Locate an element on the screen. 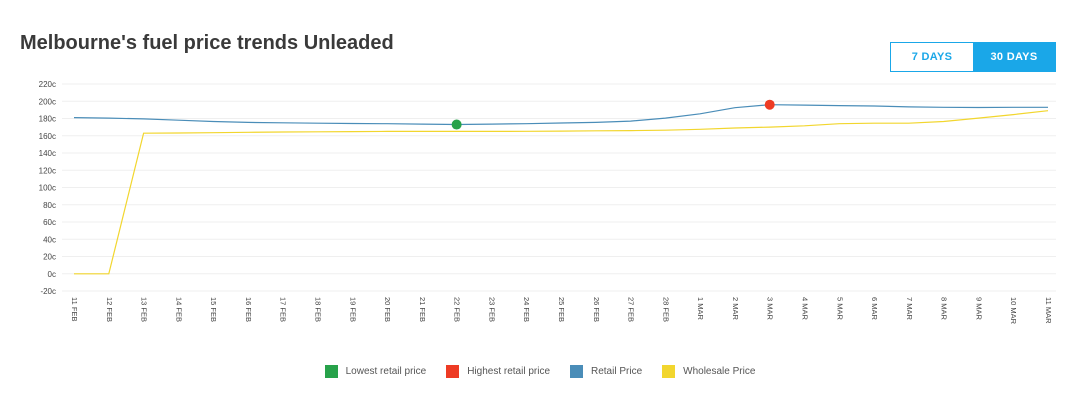  legend-swatch-retail is located at coordinates (576, 371).